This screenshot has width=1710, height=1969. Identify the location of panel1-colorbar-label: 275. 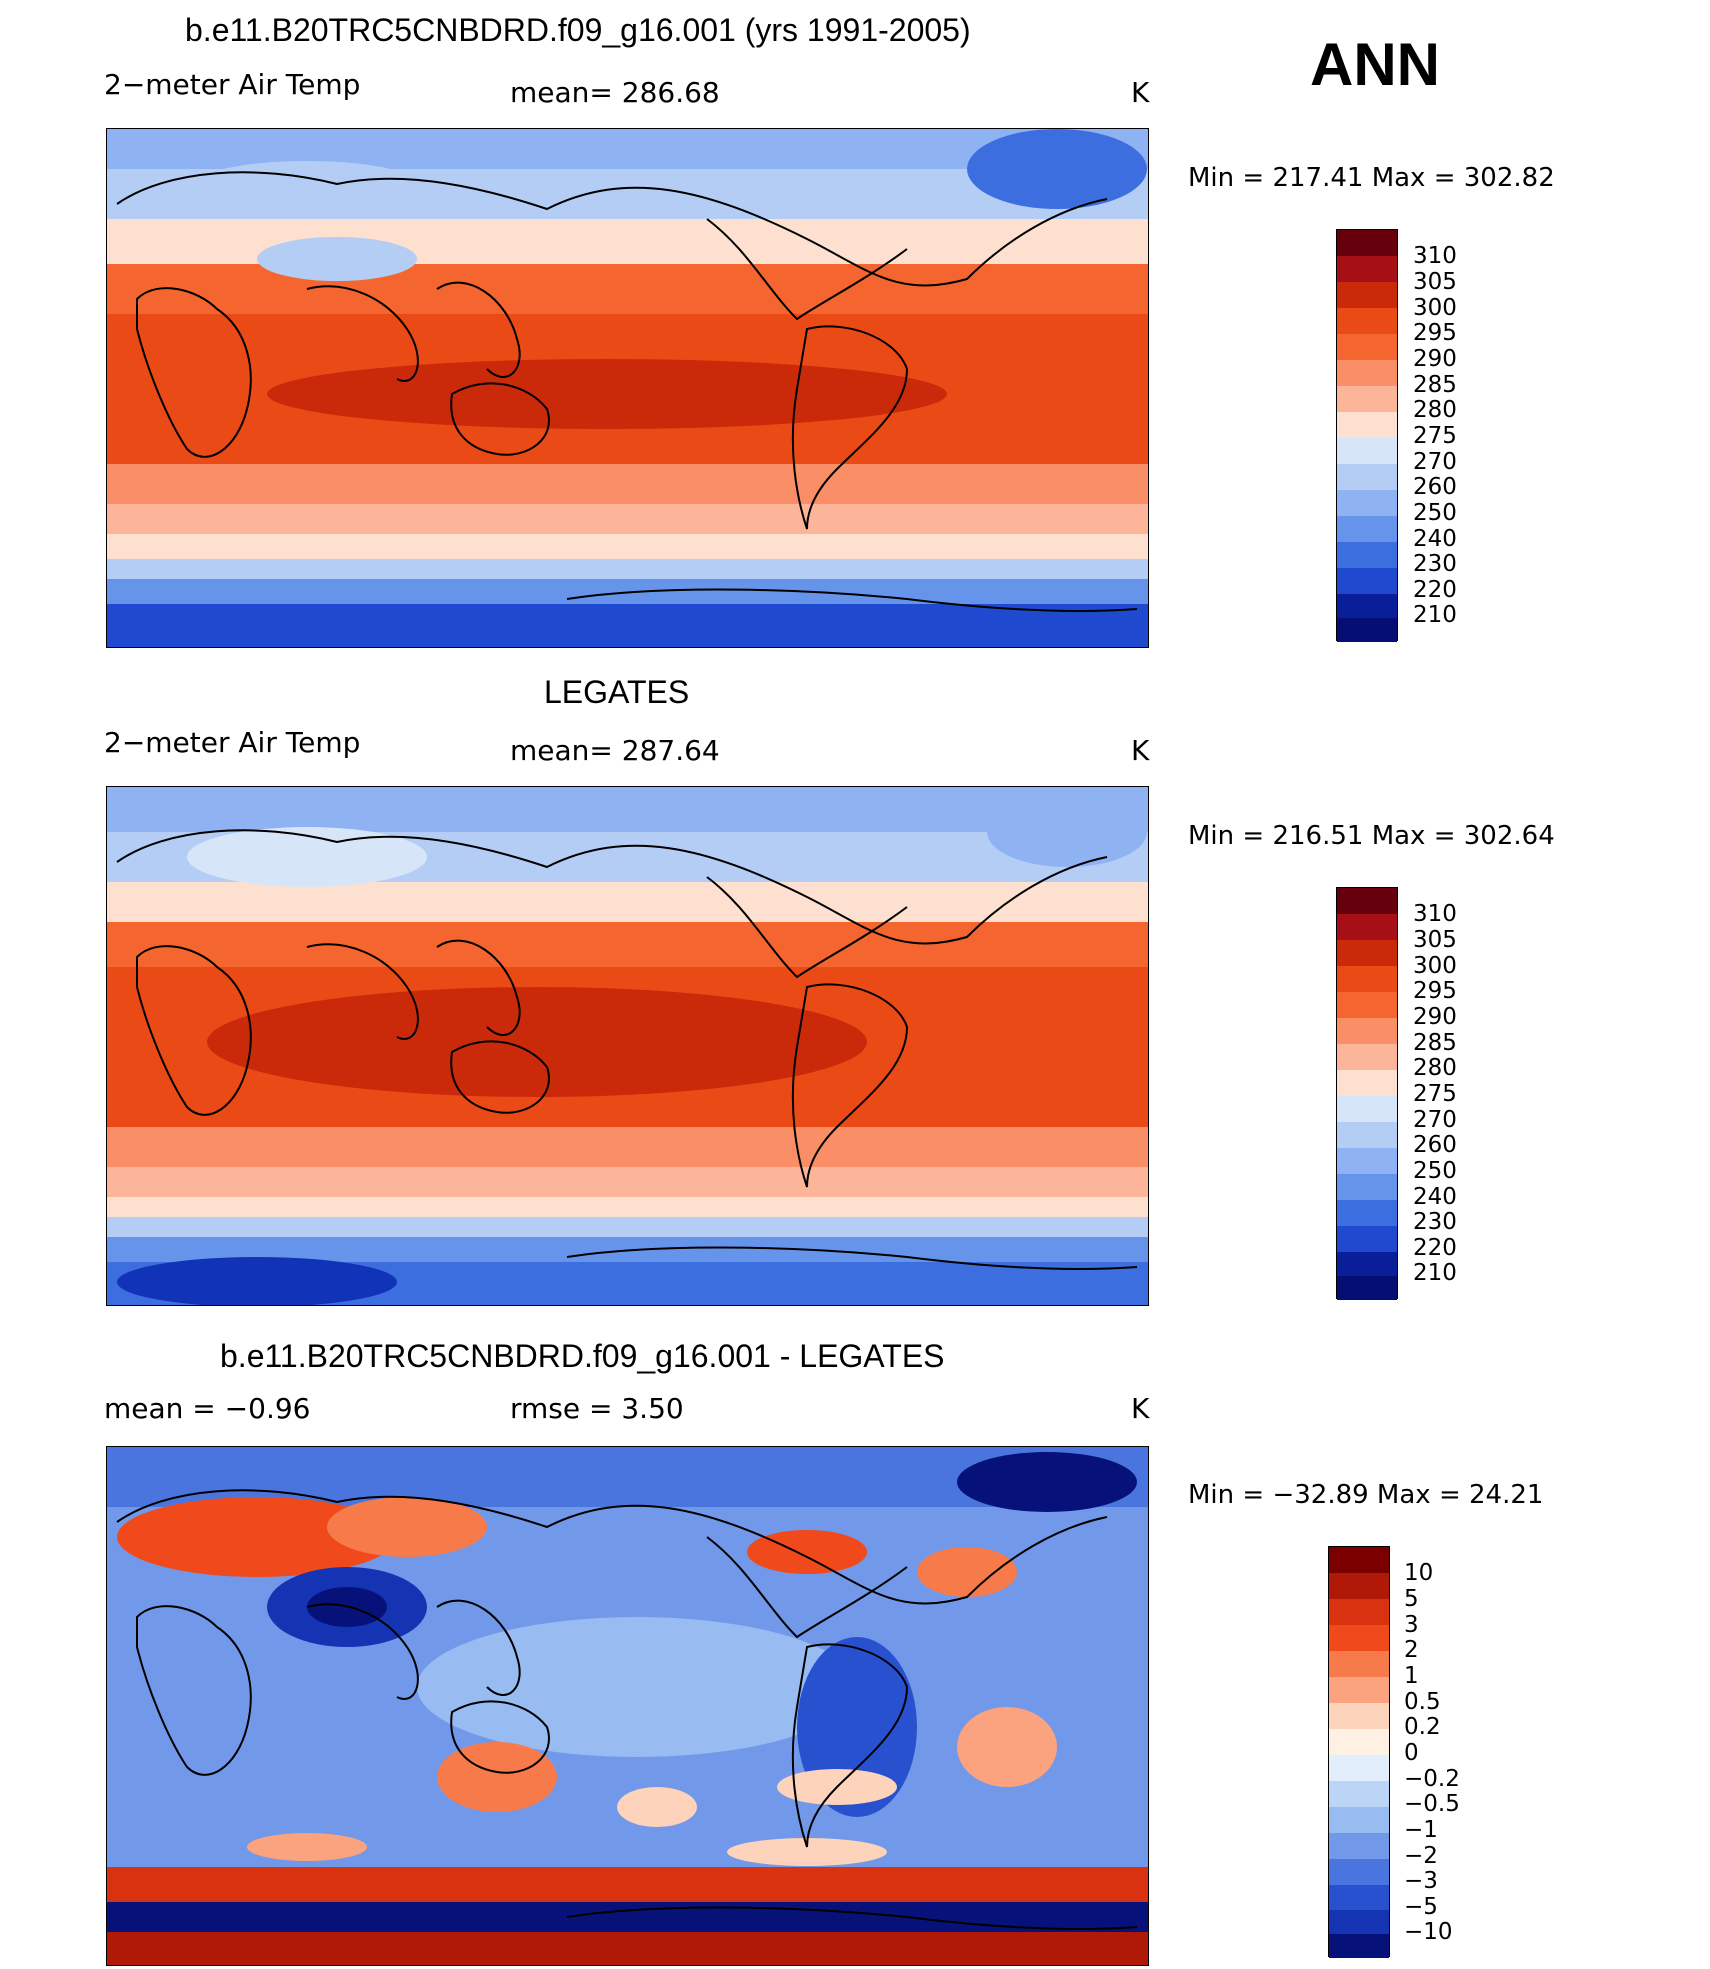
(1435, 436).